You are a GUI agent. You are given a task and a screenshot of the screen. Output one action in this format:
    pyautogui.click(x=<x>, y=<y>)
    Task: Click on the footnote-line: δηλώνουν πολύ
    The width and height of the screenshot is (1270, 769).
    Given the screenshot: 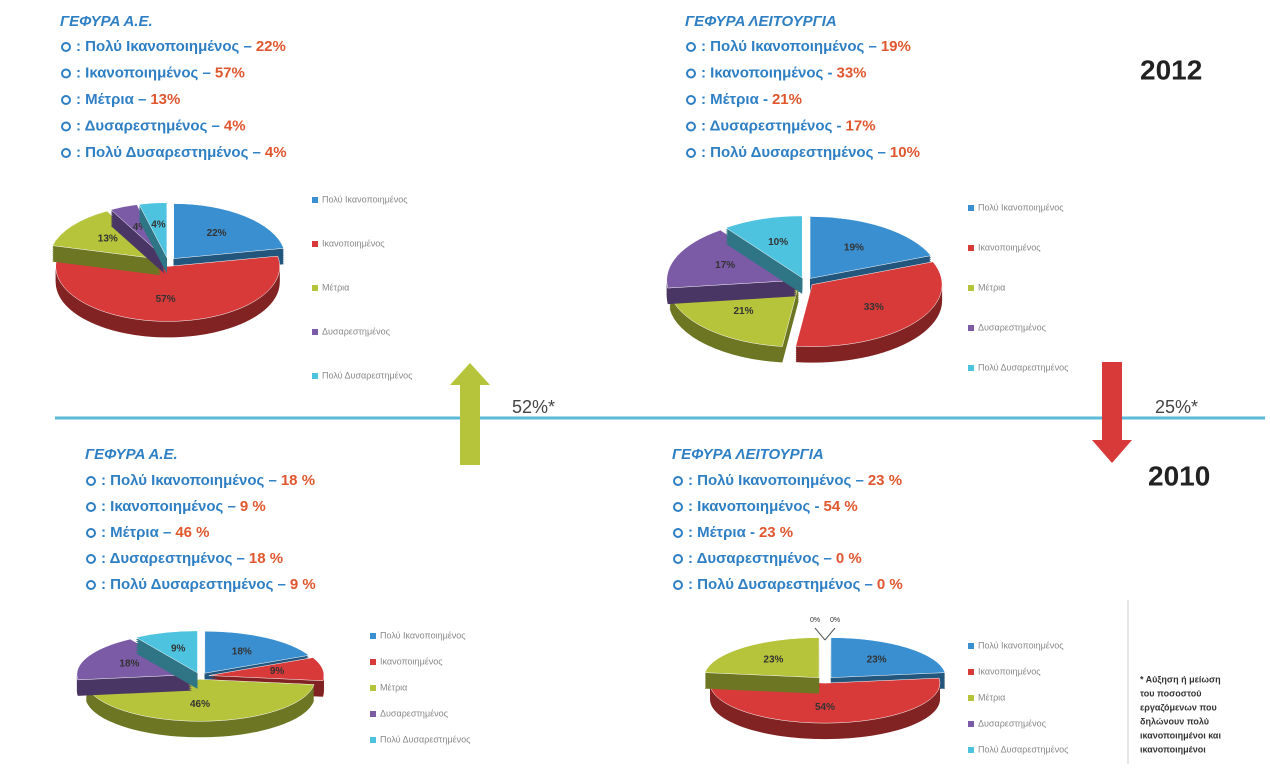 What is the action you would take?
    pyautogui.click(x=1174, y=721)
    